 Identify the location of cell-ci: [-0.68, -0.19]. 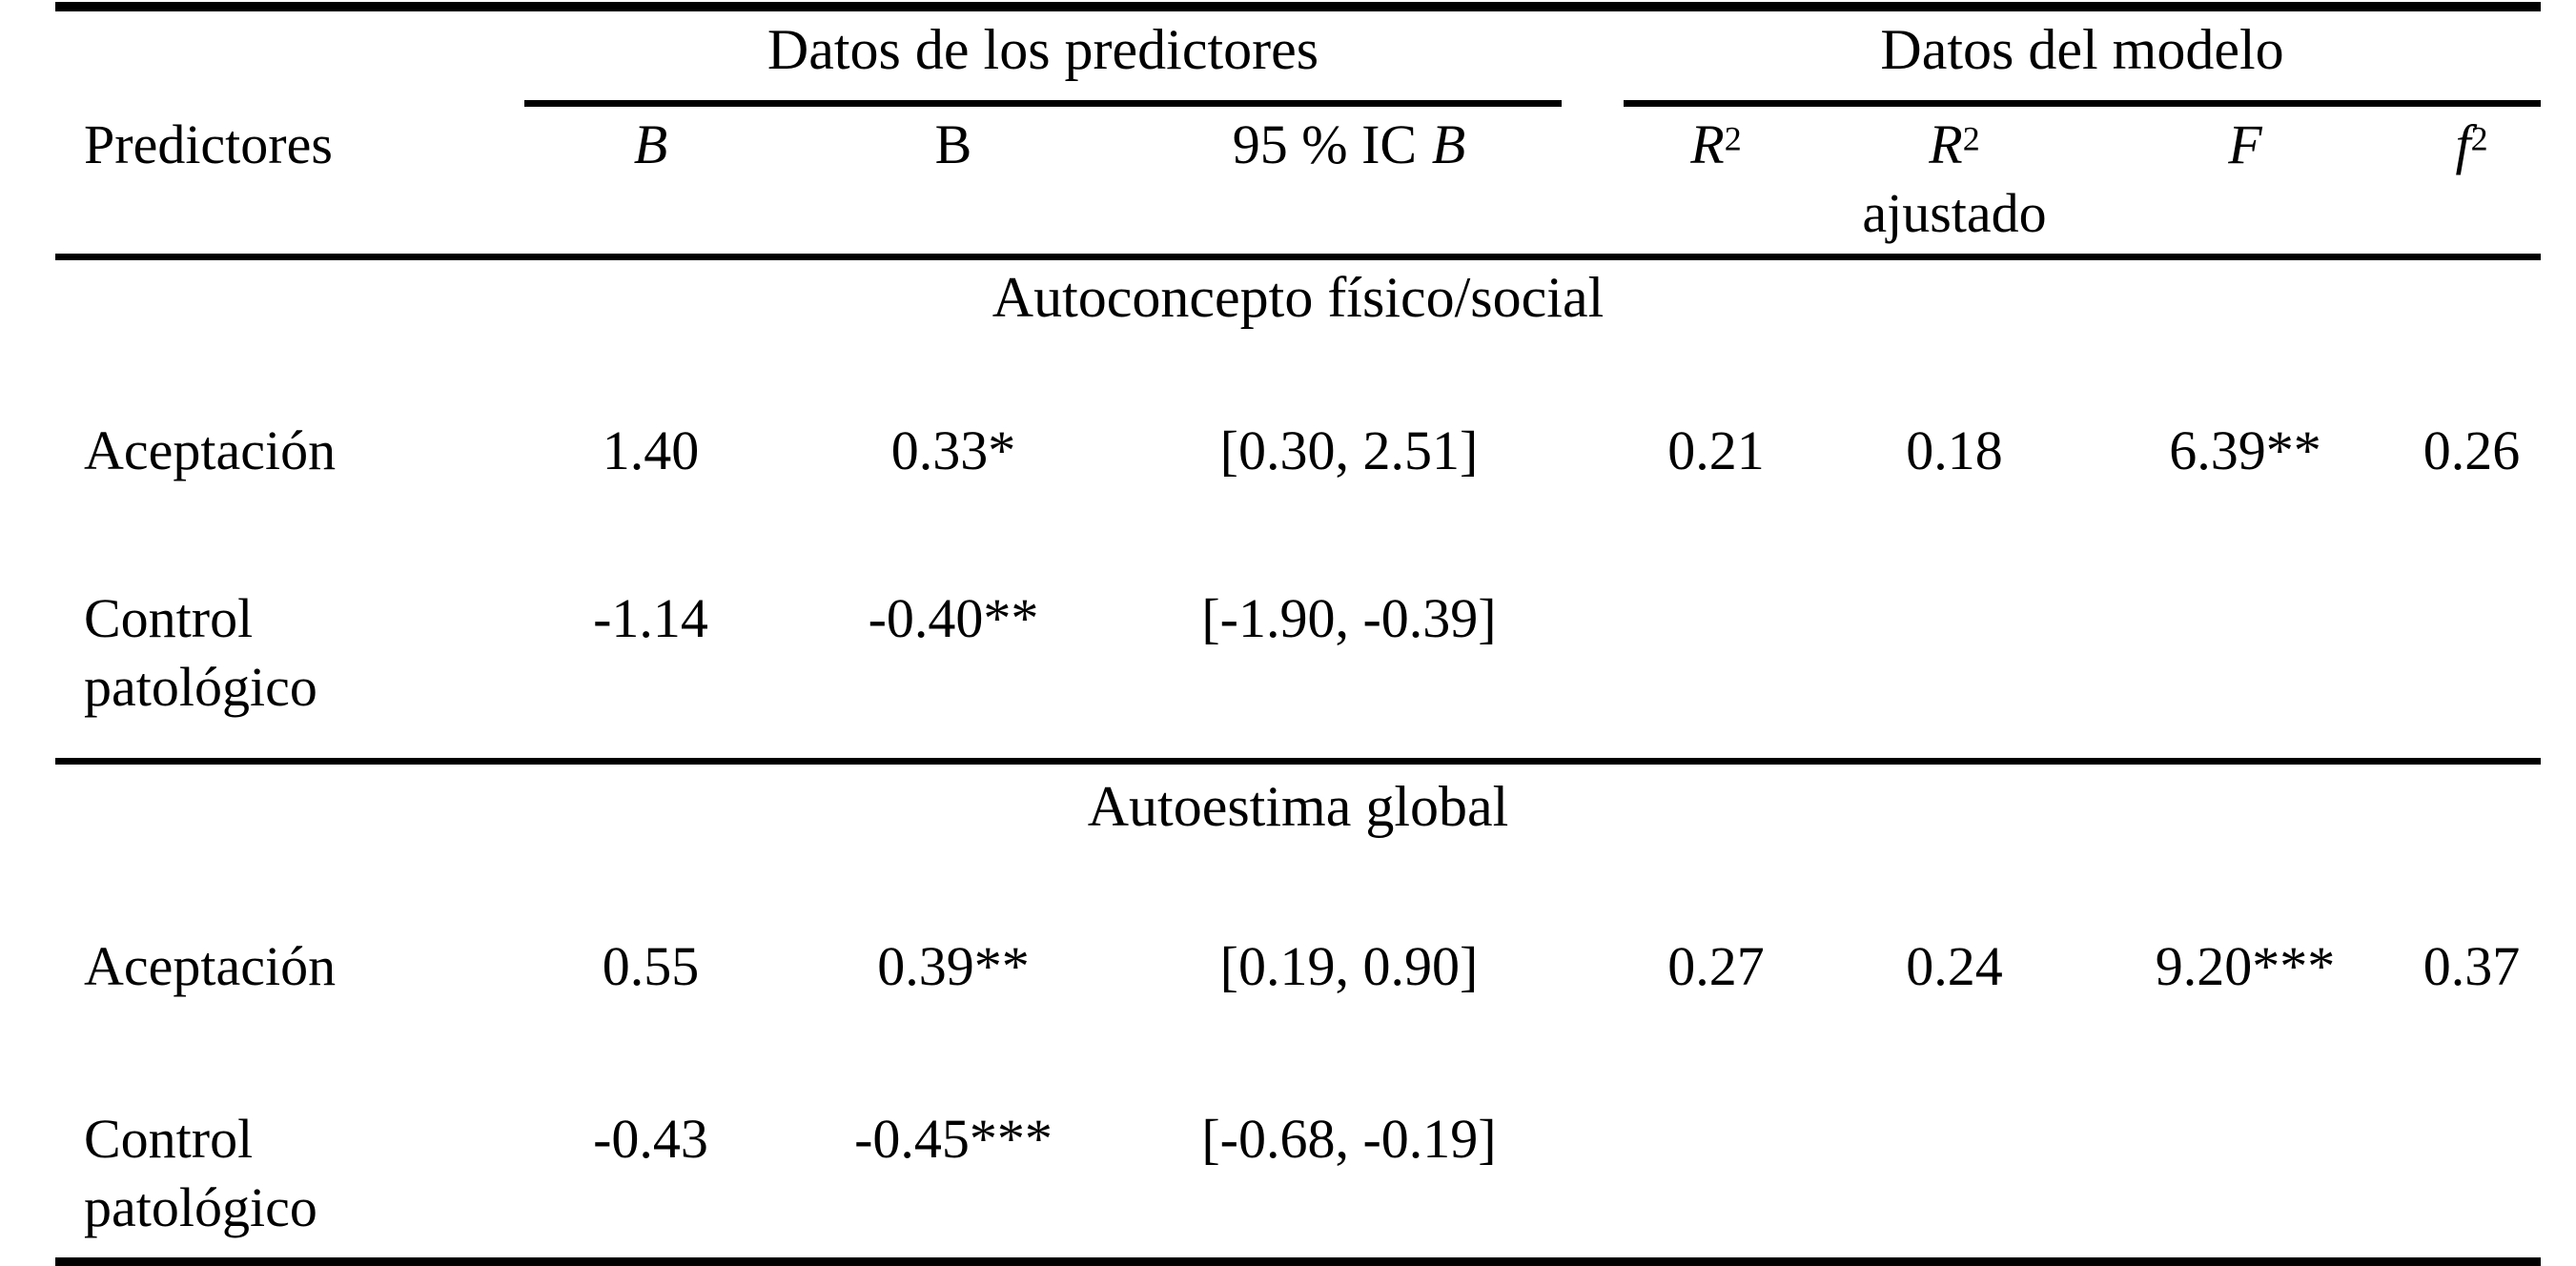
(1349, 1139).